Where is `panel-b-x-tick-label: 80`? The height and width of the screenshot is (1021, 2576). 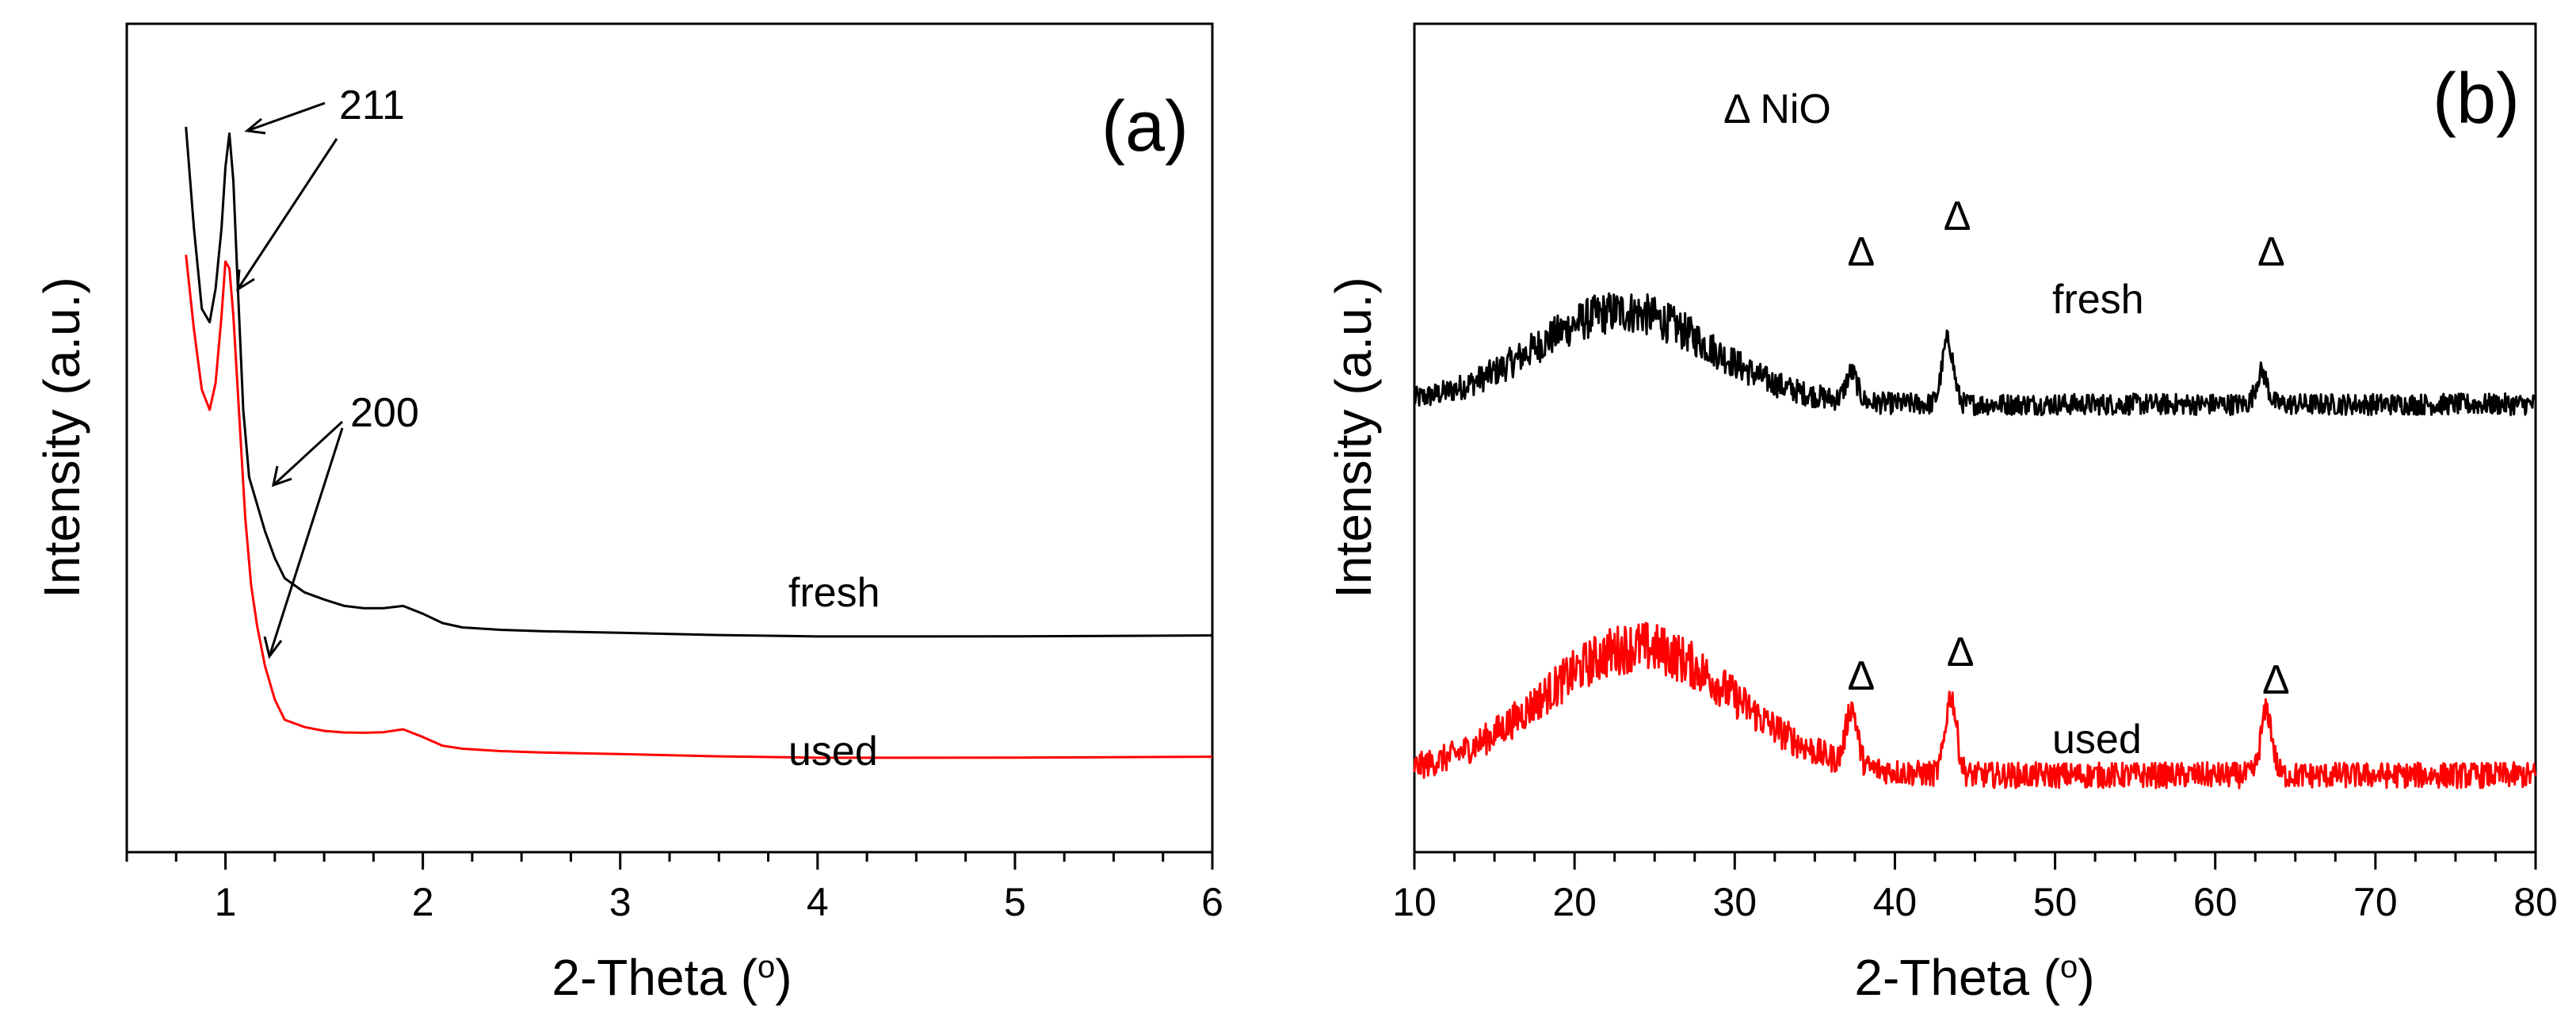 panel-b-x-tick-label: 80 is located at coordinates (2535, 902).